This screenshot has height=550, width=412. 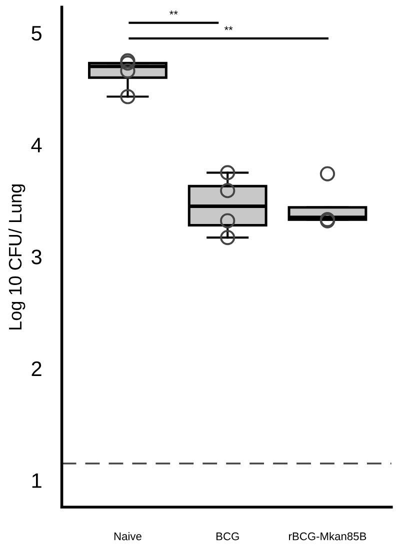 I want to click on y-axis-title: Log 10 CFU/ Lung, so click(x=17, y=257).